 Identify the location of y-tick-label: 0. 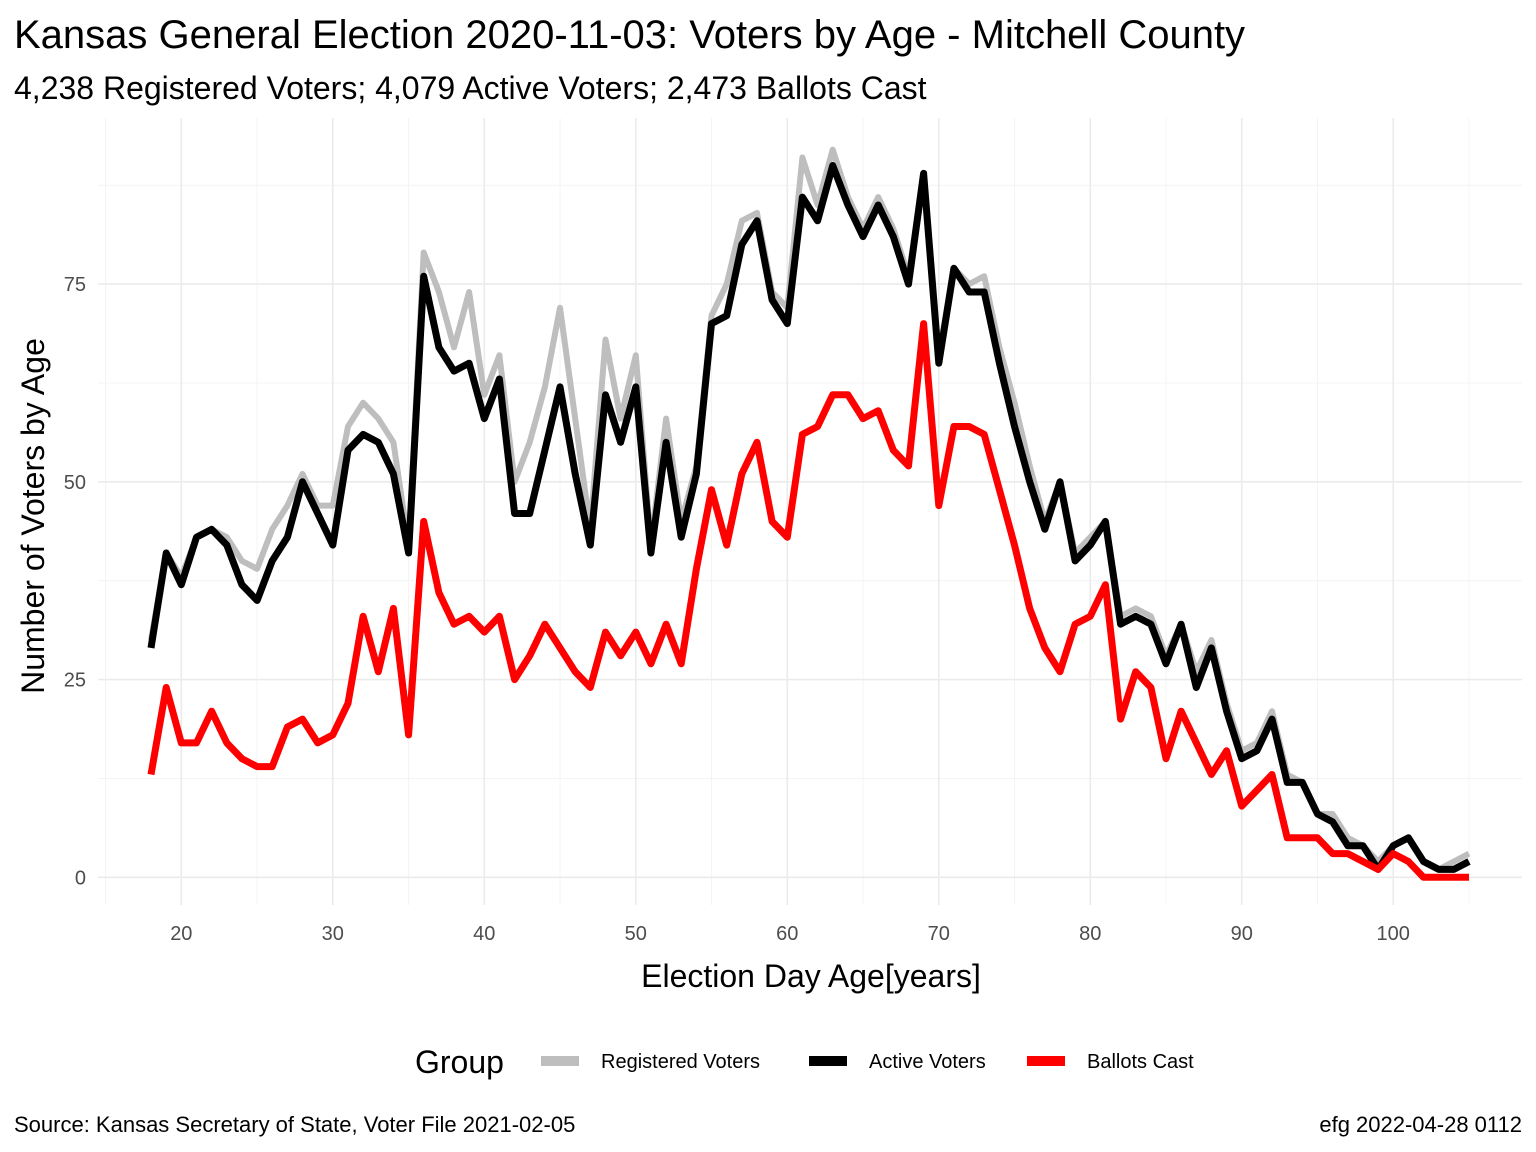
(80, 878).